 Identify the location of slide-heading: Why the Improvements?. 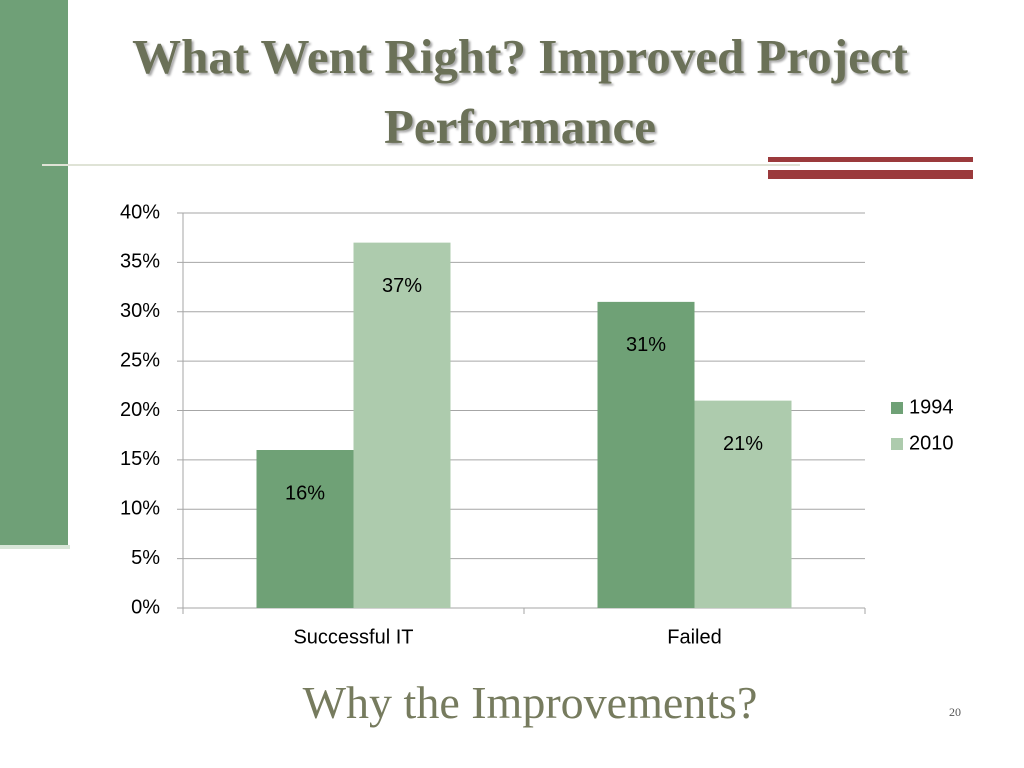
(530, 702).